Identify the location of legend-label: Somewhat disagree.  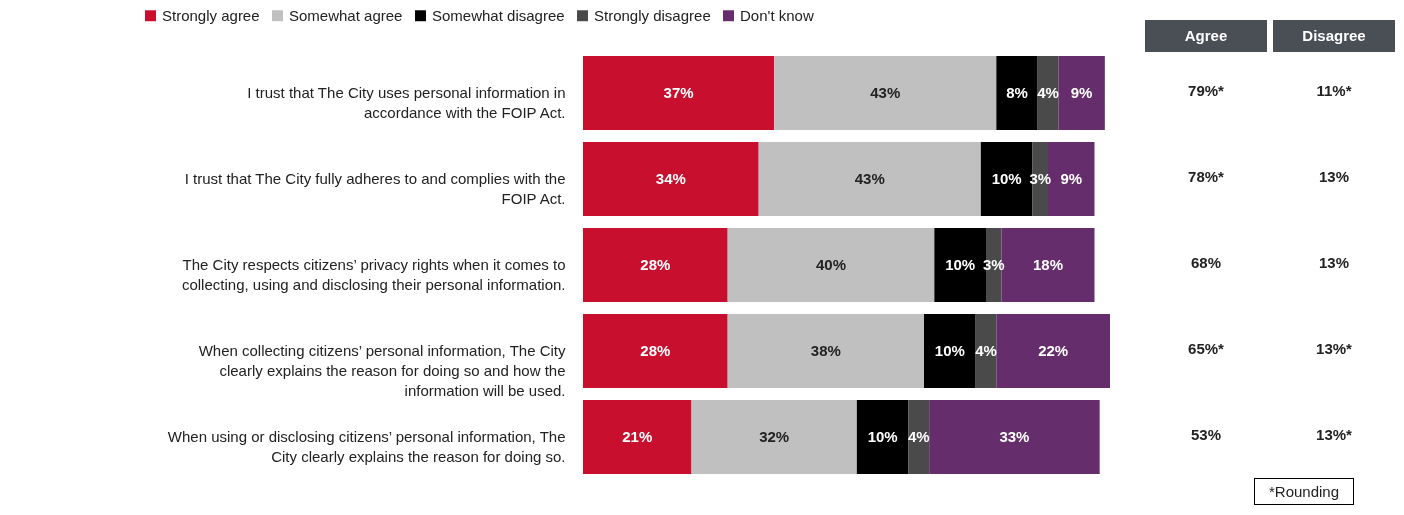
(498, 15).